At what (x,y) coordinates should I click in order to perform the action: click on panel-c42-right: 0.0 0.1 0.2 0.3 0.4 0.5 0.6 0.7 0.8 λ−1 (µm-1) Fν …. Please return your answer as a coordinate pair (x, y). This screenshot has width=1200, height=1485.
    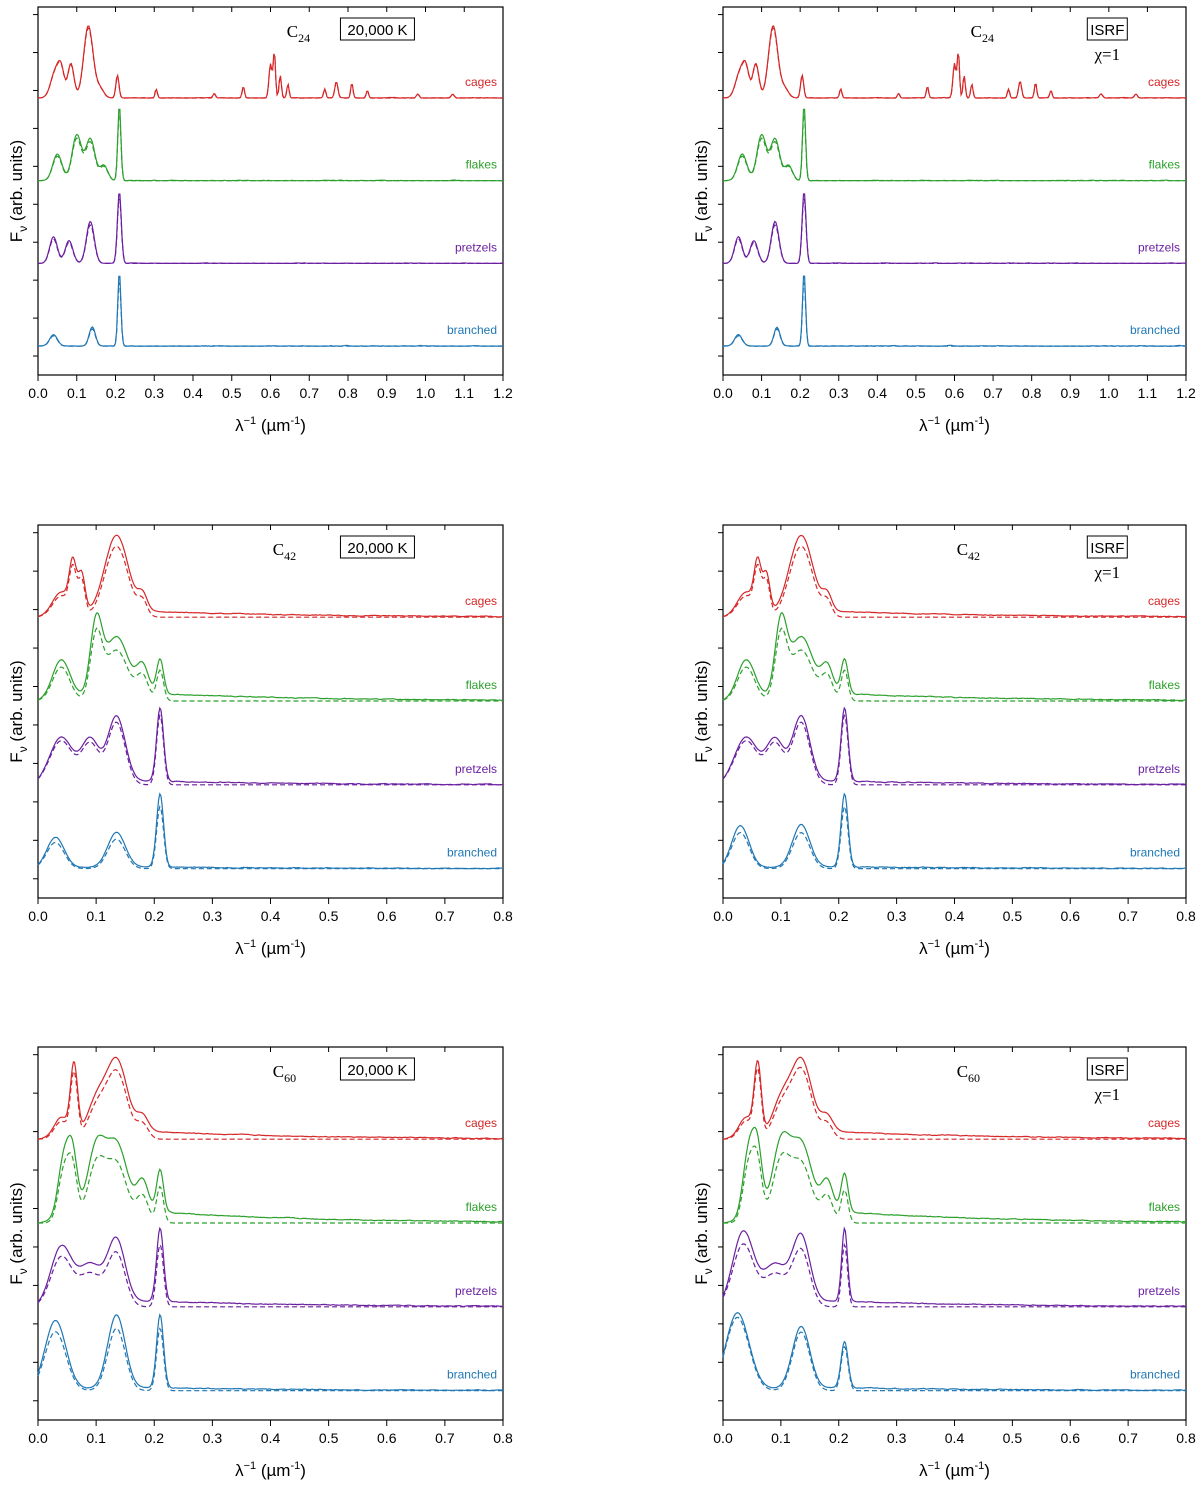
    Looking at the image, I should click on (944, 741).